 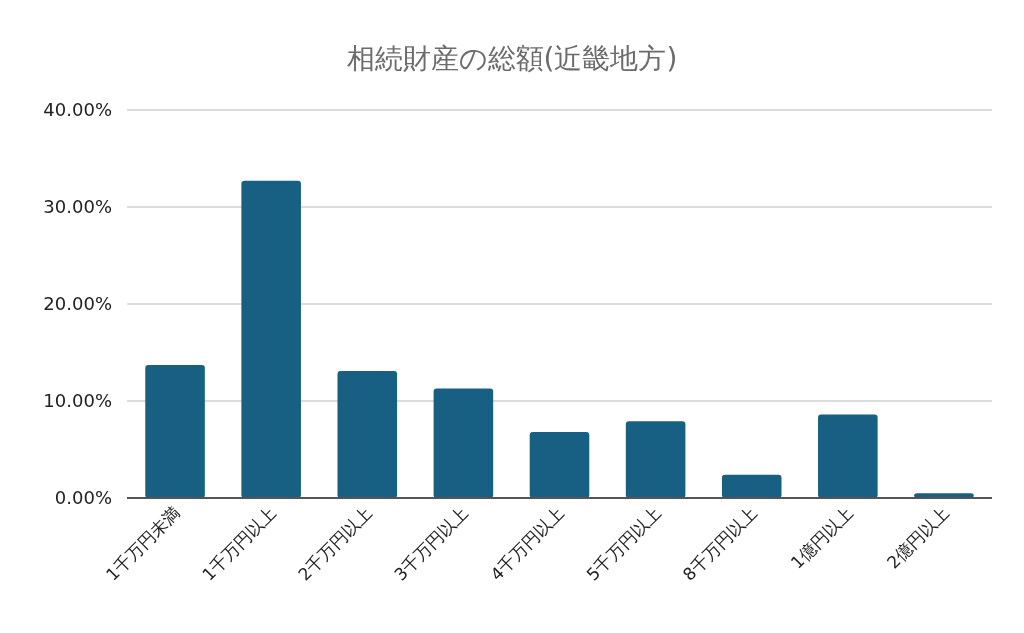 What do you see at coordinates (77, 206) in the screenshot?
I see `y-tick-label: 30.00%` at bounding box center [77, 206].